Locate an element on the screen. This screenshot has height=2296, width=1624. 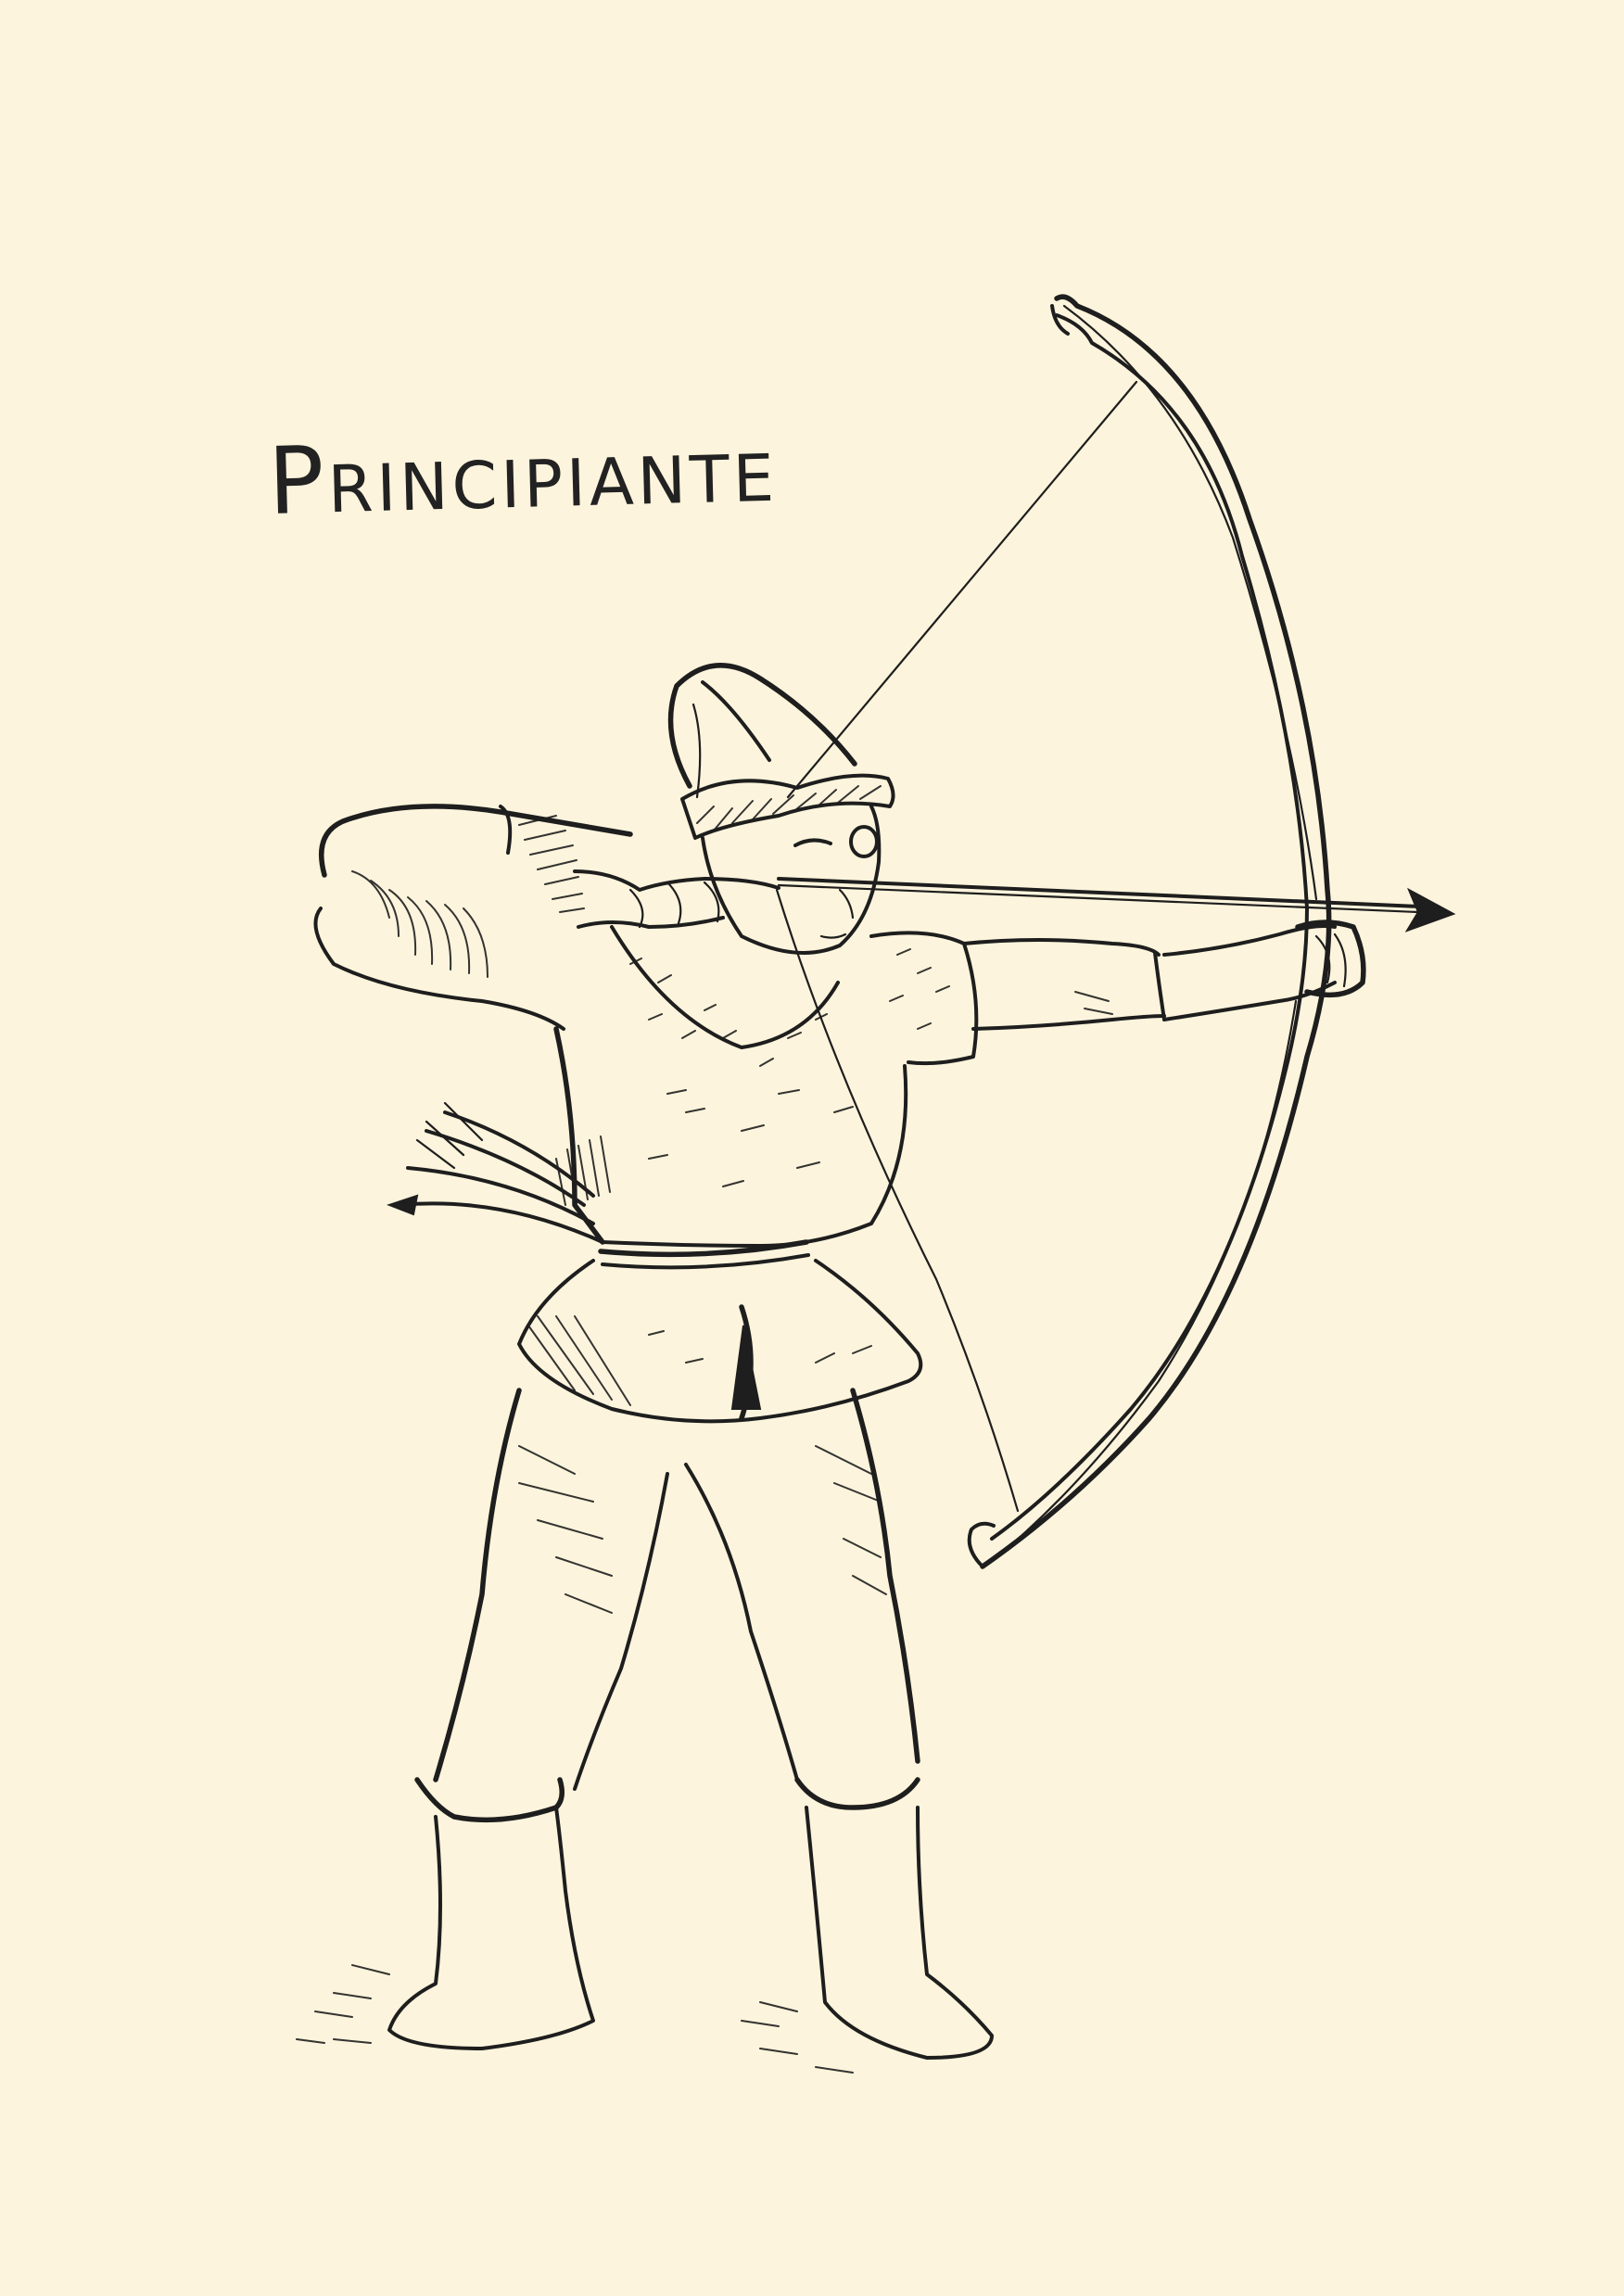
arrow is located at coordinates (1116, 904).